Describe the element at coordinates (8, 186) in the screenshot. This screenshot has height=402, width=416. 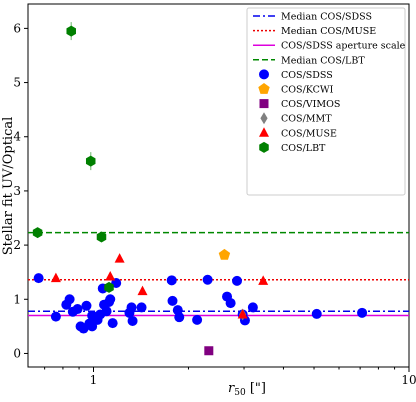
I see `y-axis-label: Stellar fit UV/Optical` at that location.